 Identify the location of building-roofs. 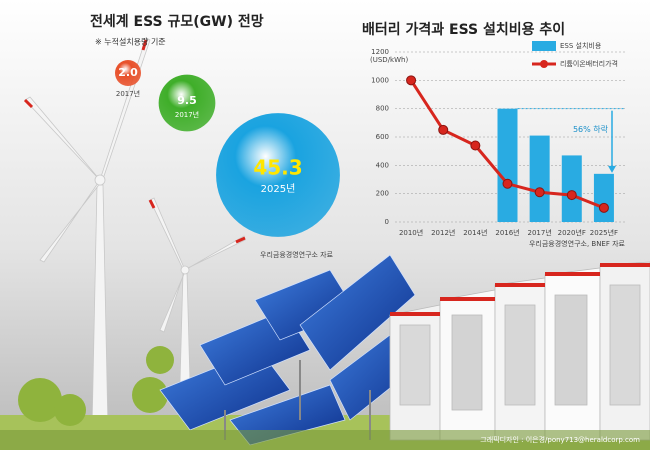
(520, 289).